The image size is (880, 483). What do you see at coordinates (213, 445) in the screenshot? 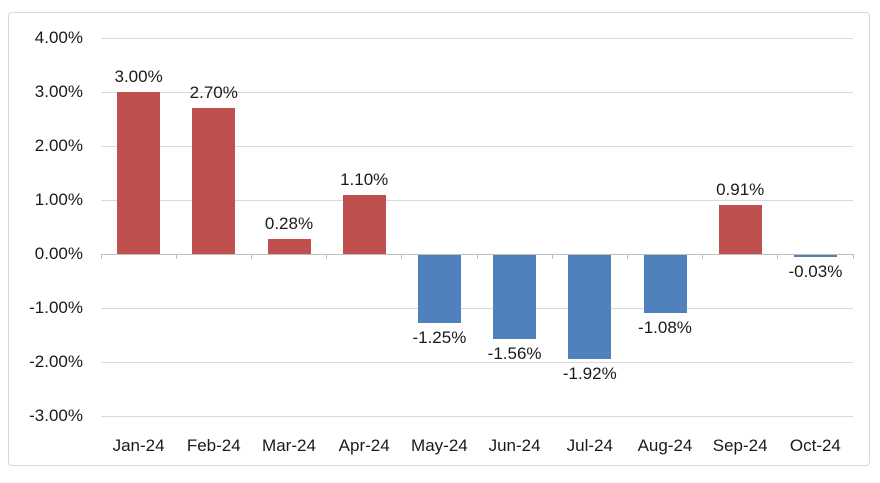
I see `x-tick-label: Feb-24` at bounding box center [213, 445].